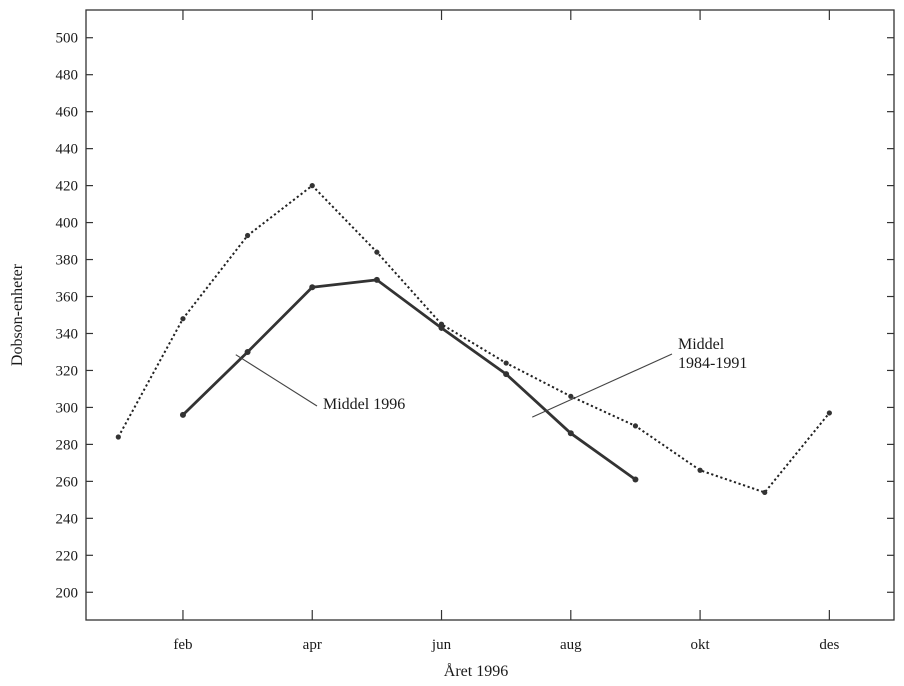 The image size is (904, 686). I want to click on series-label-1984-1991: Middel 1984-1991, so click(712, 354).